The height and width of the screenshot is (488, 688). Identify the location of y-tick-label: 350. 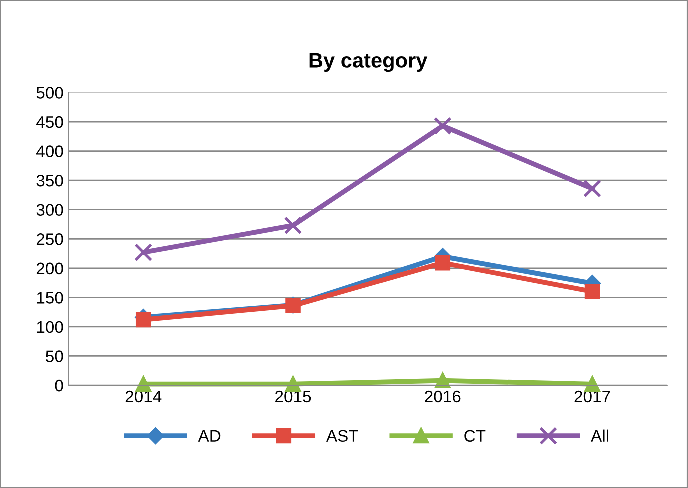
(50, 180).